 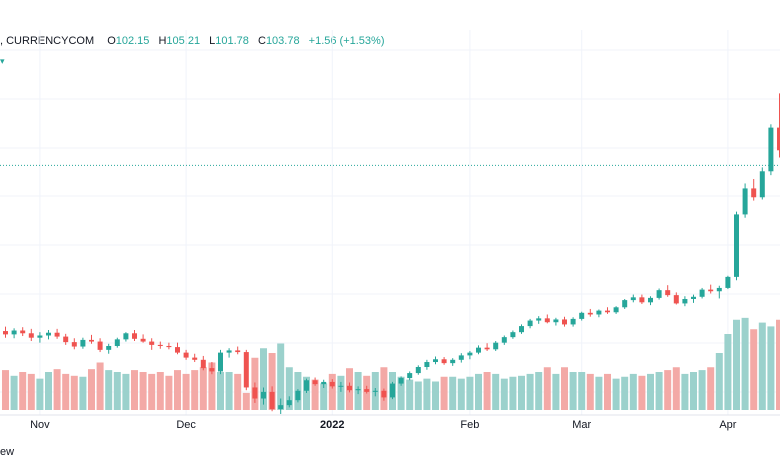 What do you see at coordinates (186, 425) in the screenshot?
I see `x-tick-label: Dec` at bounding box center [186, 425].